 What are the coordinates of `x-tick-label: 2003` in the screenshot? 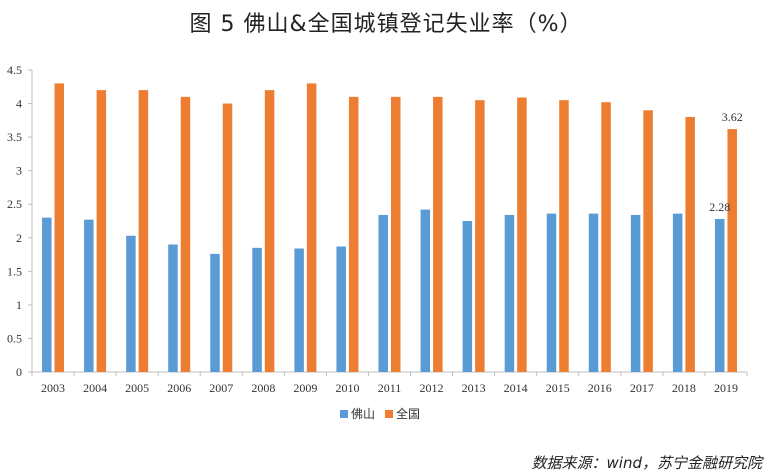 It's located at (53, 388).